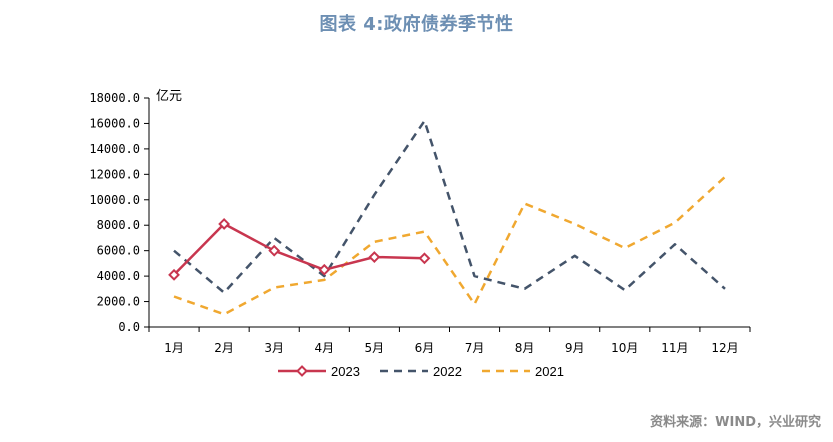 This screenshot has width=833, height=442. I want to click on x-tick-label: 2月, so click(224, 348).